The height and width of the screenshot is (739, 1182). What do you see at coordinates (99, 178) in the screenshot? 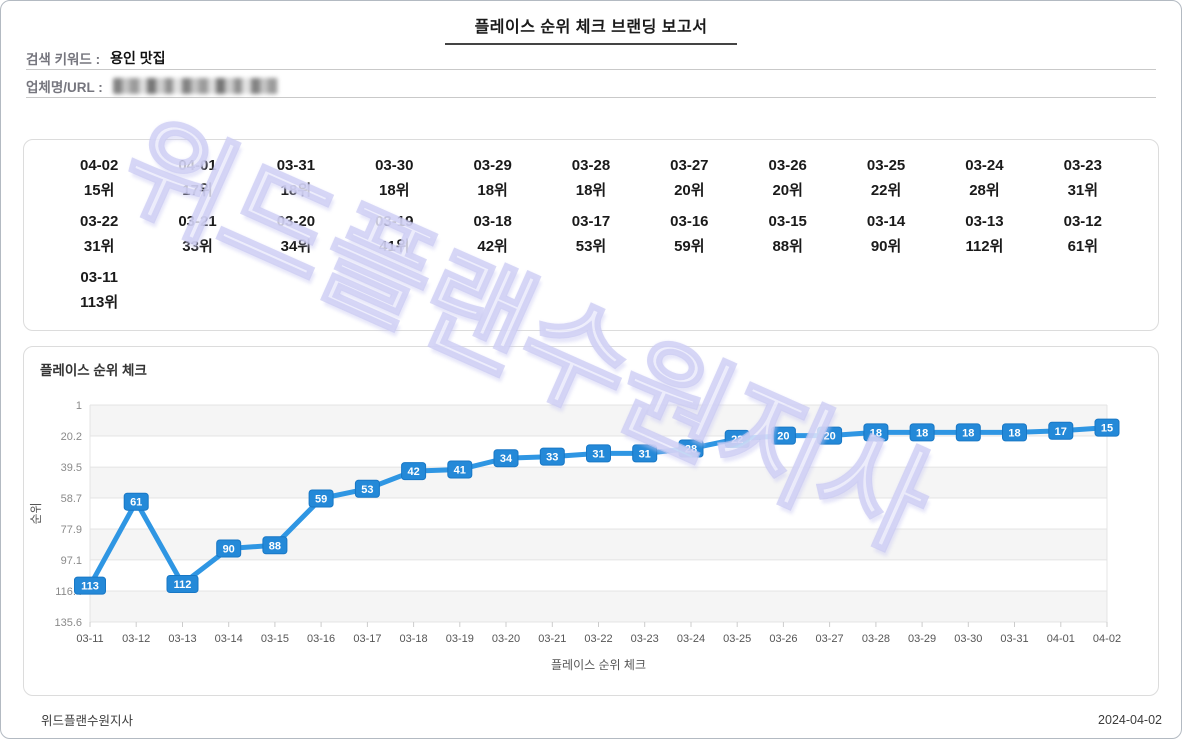
I see `rank-cell: 04-02 15위` at bounding box center [99, 178].